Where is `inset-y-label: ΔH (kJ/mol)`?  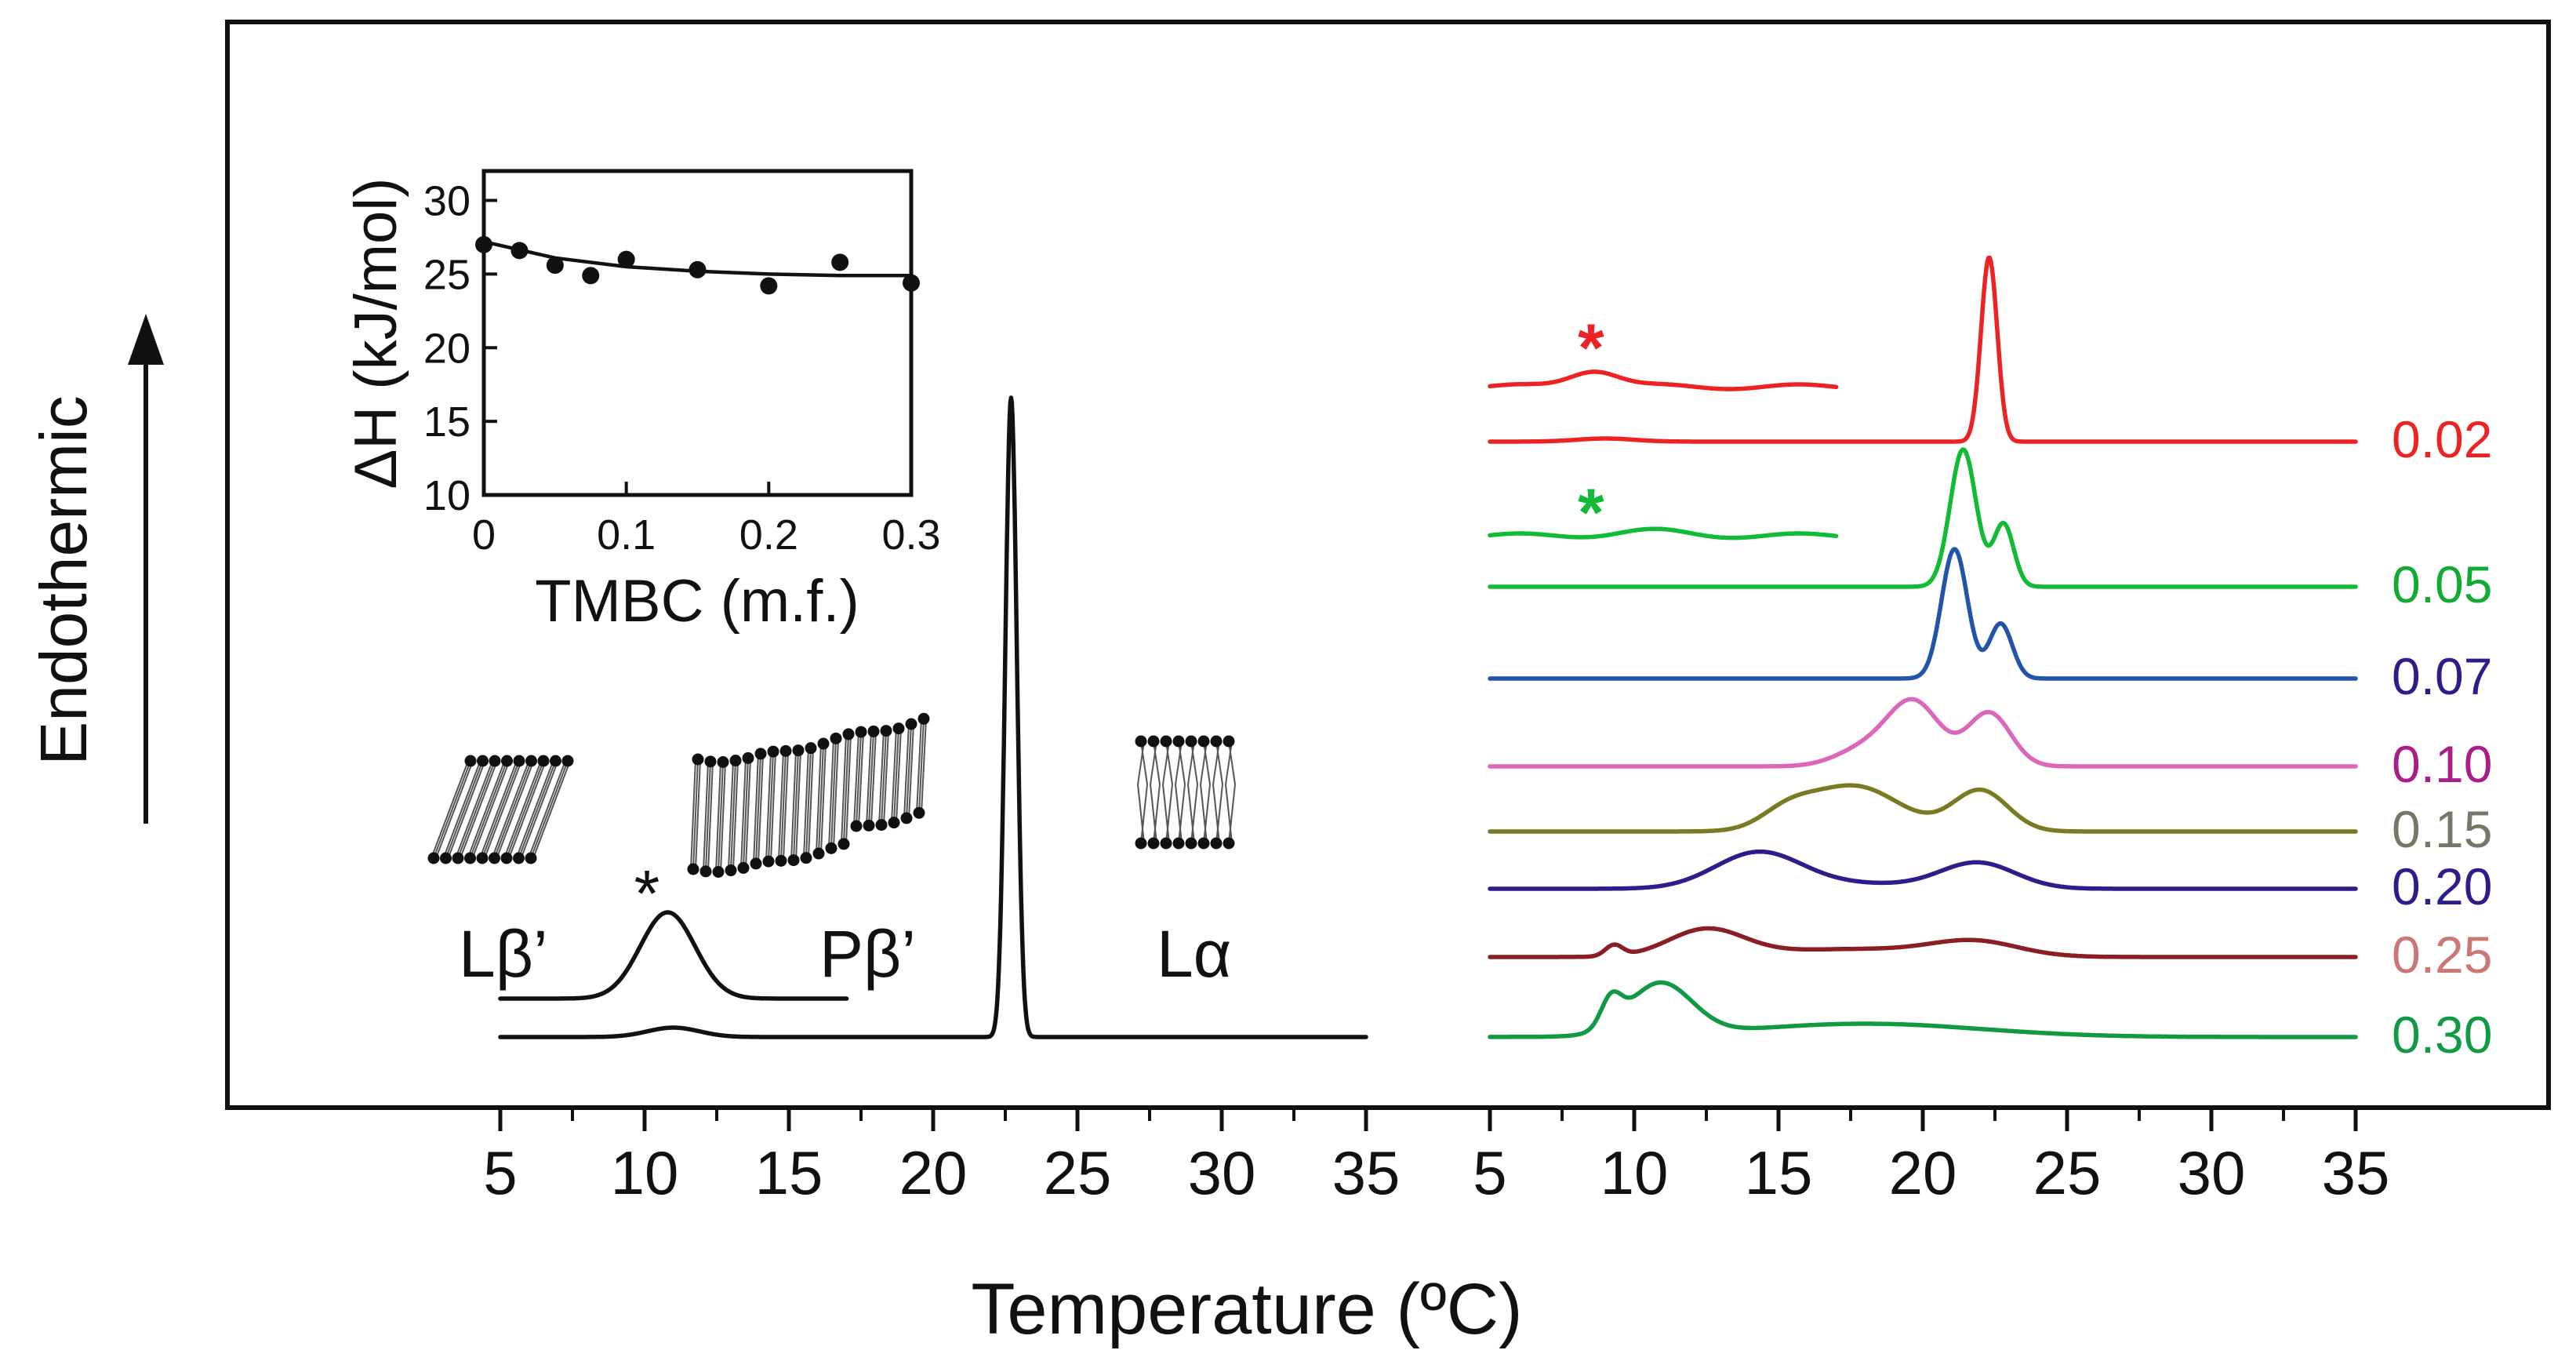 inset-y-label: ΔH (kJ/mol) is located at coordinates (376, 333).